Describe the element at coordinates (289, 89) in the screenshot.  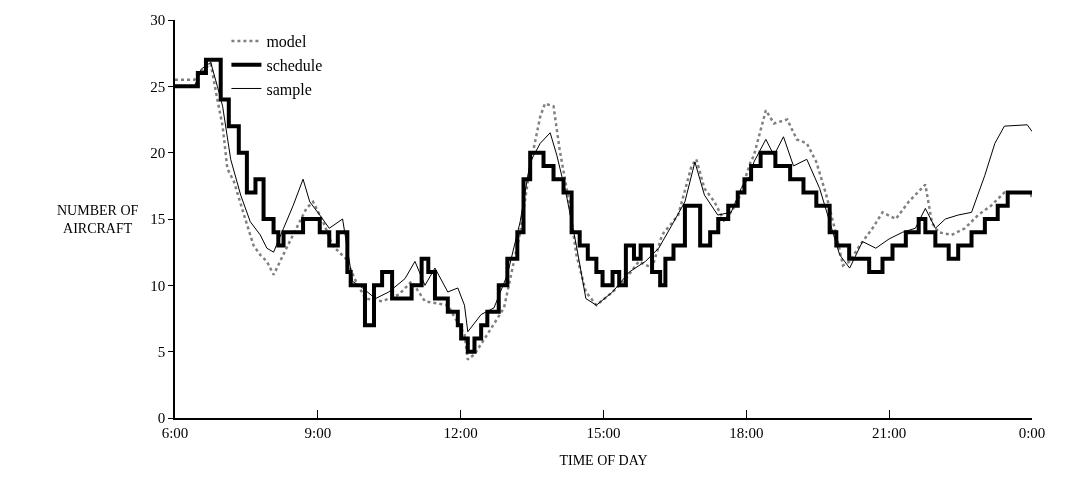
I see `legend-label: sample` at that location.